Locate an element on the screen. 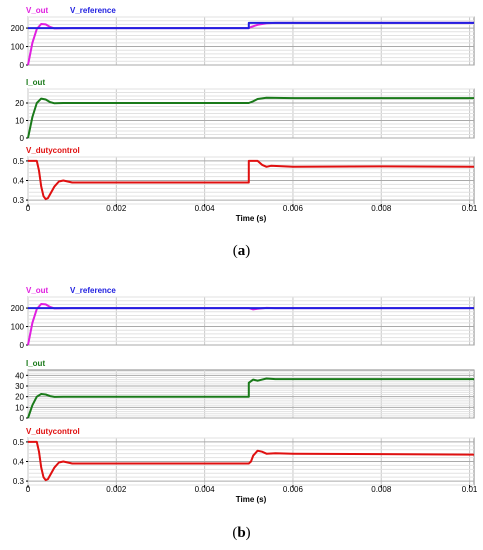 The image size is (483, 550). caption-b-label: b is located at coordinates (241, 533).